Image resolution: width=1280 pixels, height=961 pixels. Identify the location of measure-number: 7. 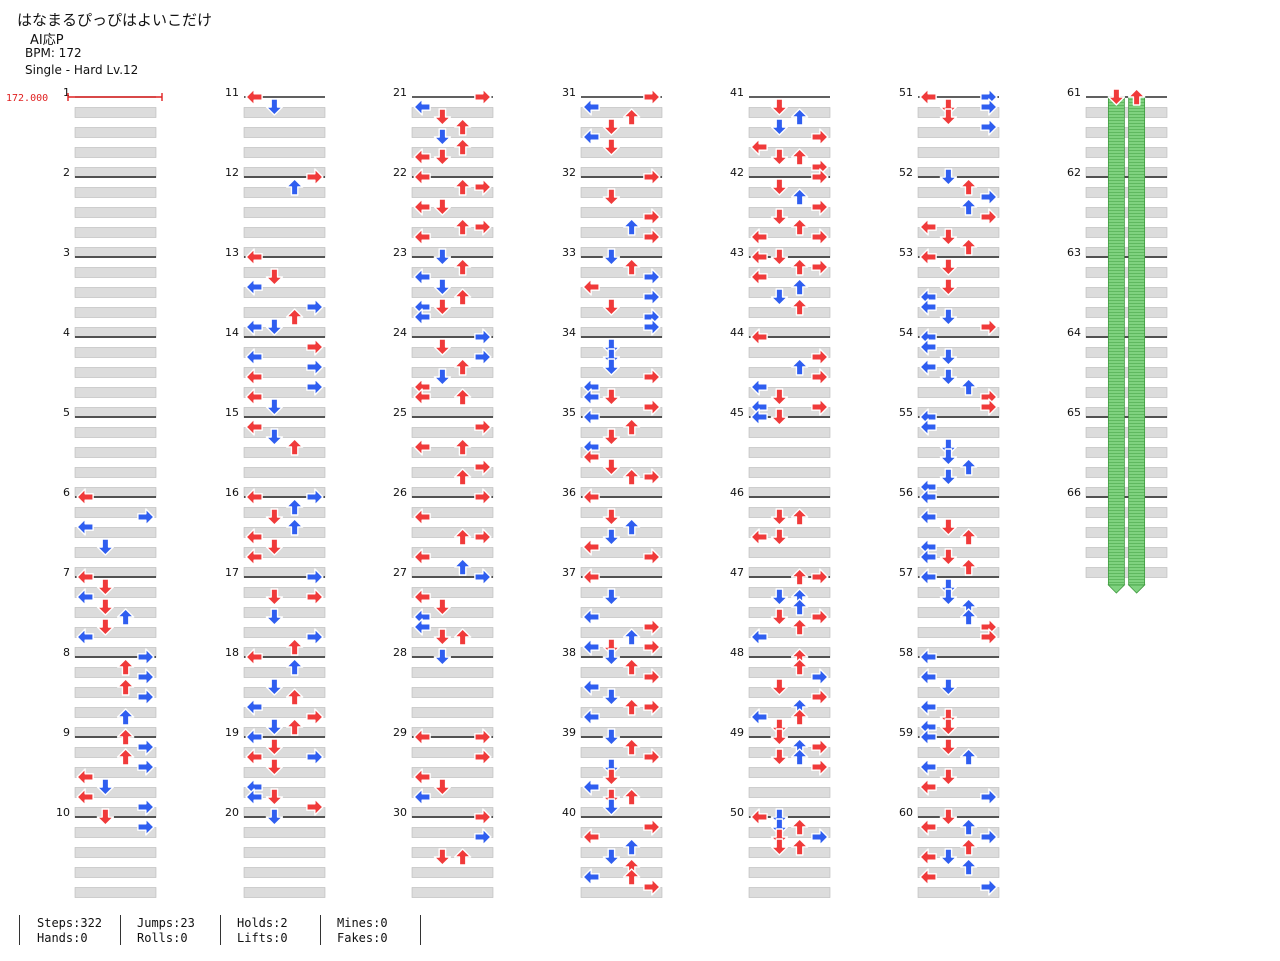
(66, 572).